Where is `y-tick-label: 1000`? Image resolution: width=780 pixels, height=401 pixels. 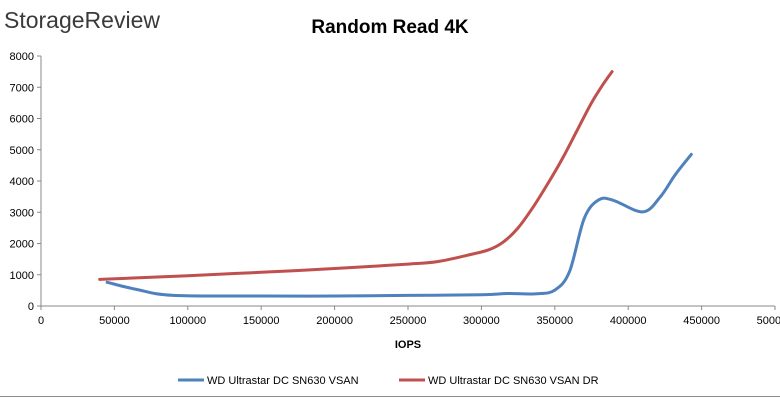 y-tick-label: 1000 is located at coordinates (22, 276).